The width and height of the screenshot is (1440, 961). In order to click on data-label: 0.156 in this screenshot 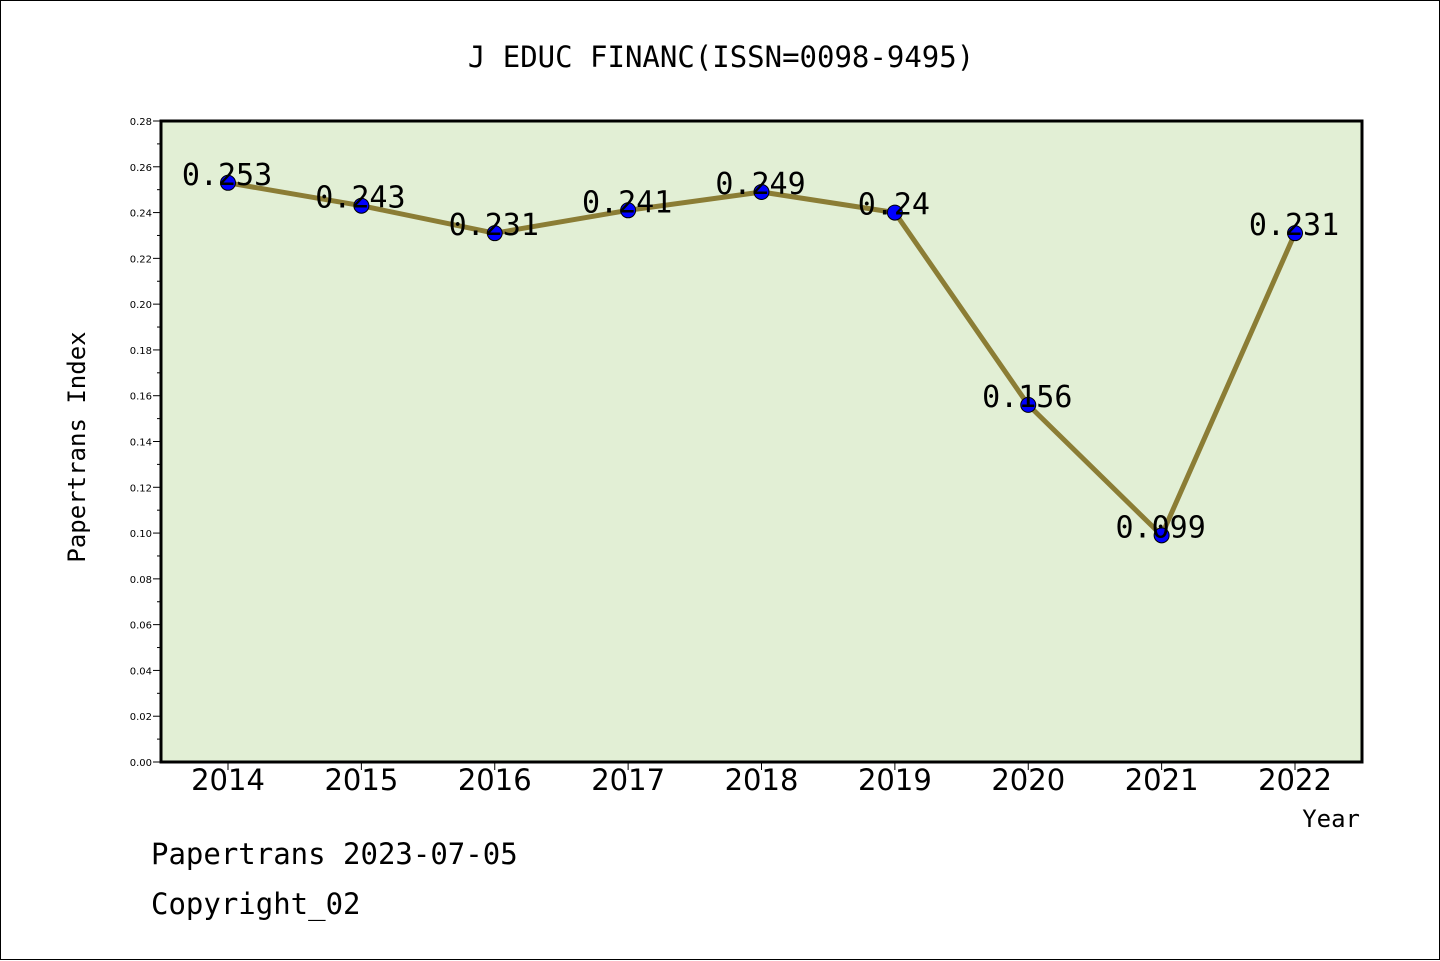, I will do `click(1027, 397)`.